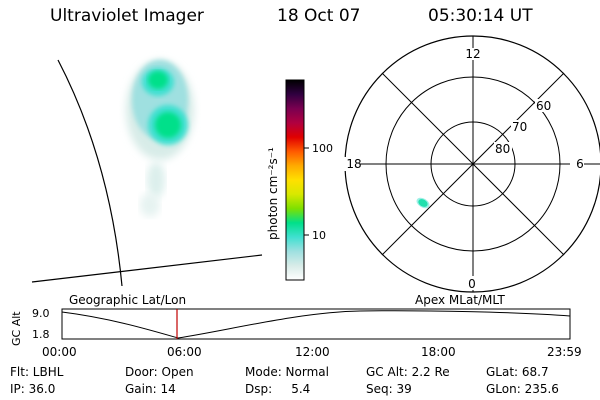 This screenshot has height=400, width=600. Describe the element at coordinates (408, 372) in the screenshot. I see `info-gc-alt: GC Alt: 2.2 Re` at that location.